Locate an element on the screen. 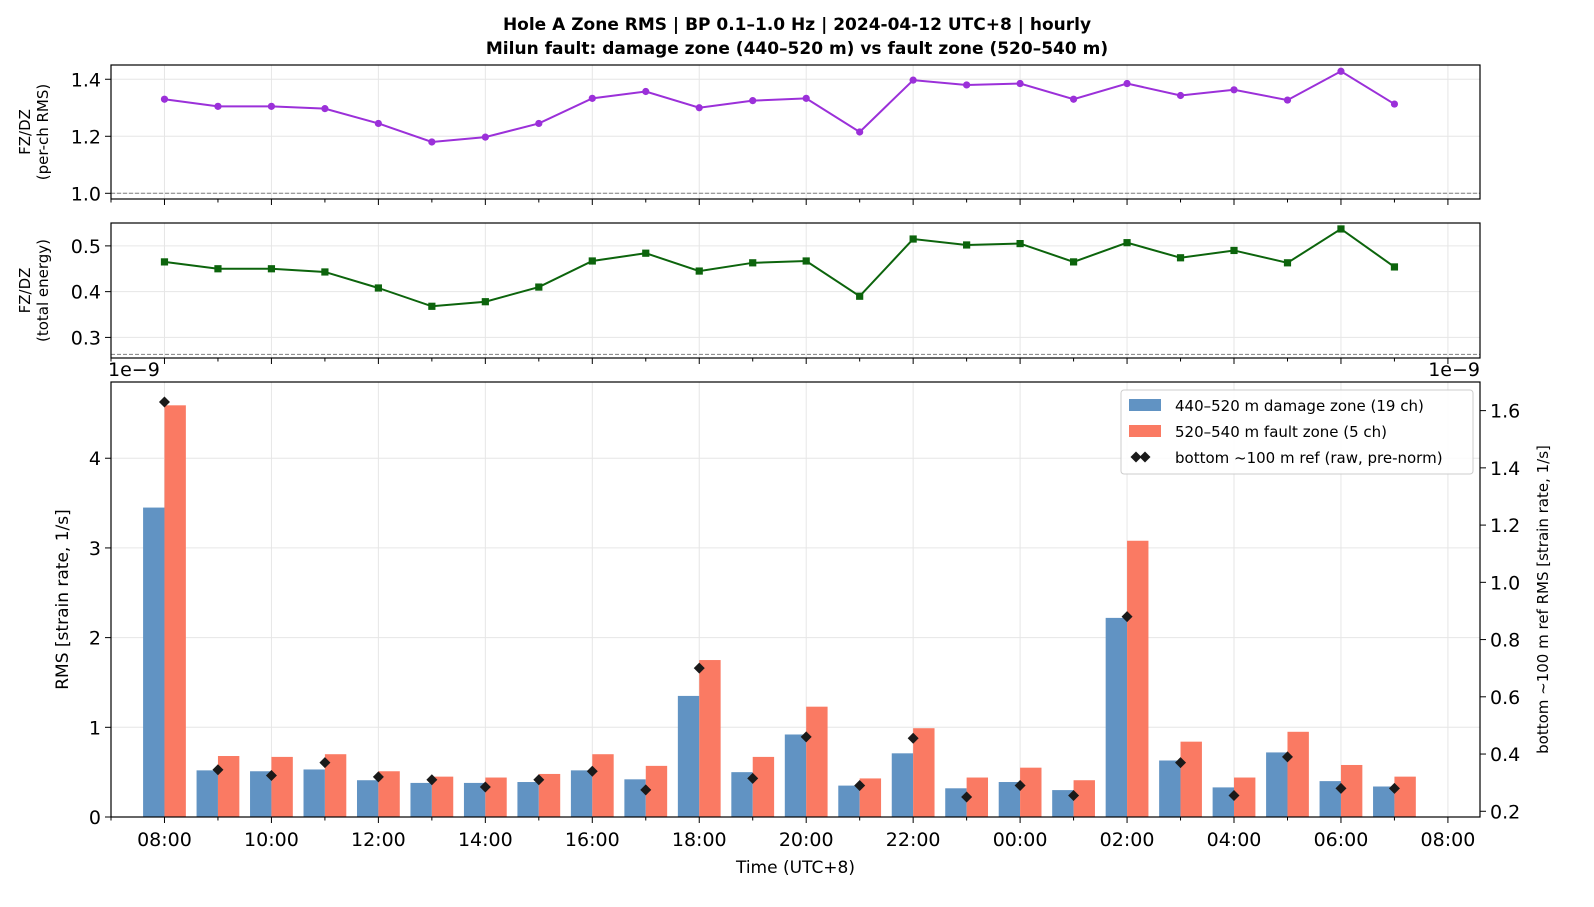  y-axis-label: RMS [strain rate, 1/s] is located at coordinates (63, 599).